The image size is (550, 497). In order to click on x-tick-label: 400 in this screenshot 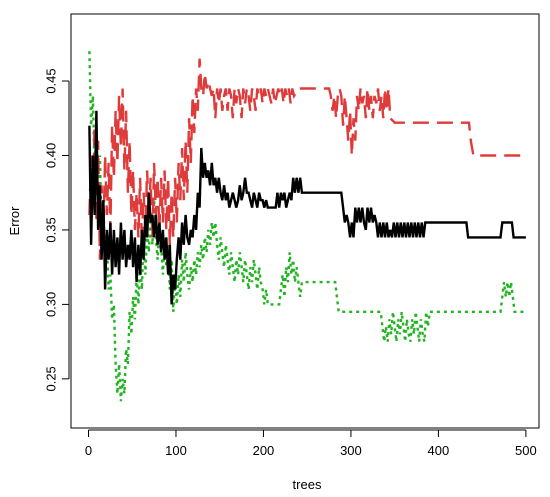, I will do `click(439, 450)`.